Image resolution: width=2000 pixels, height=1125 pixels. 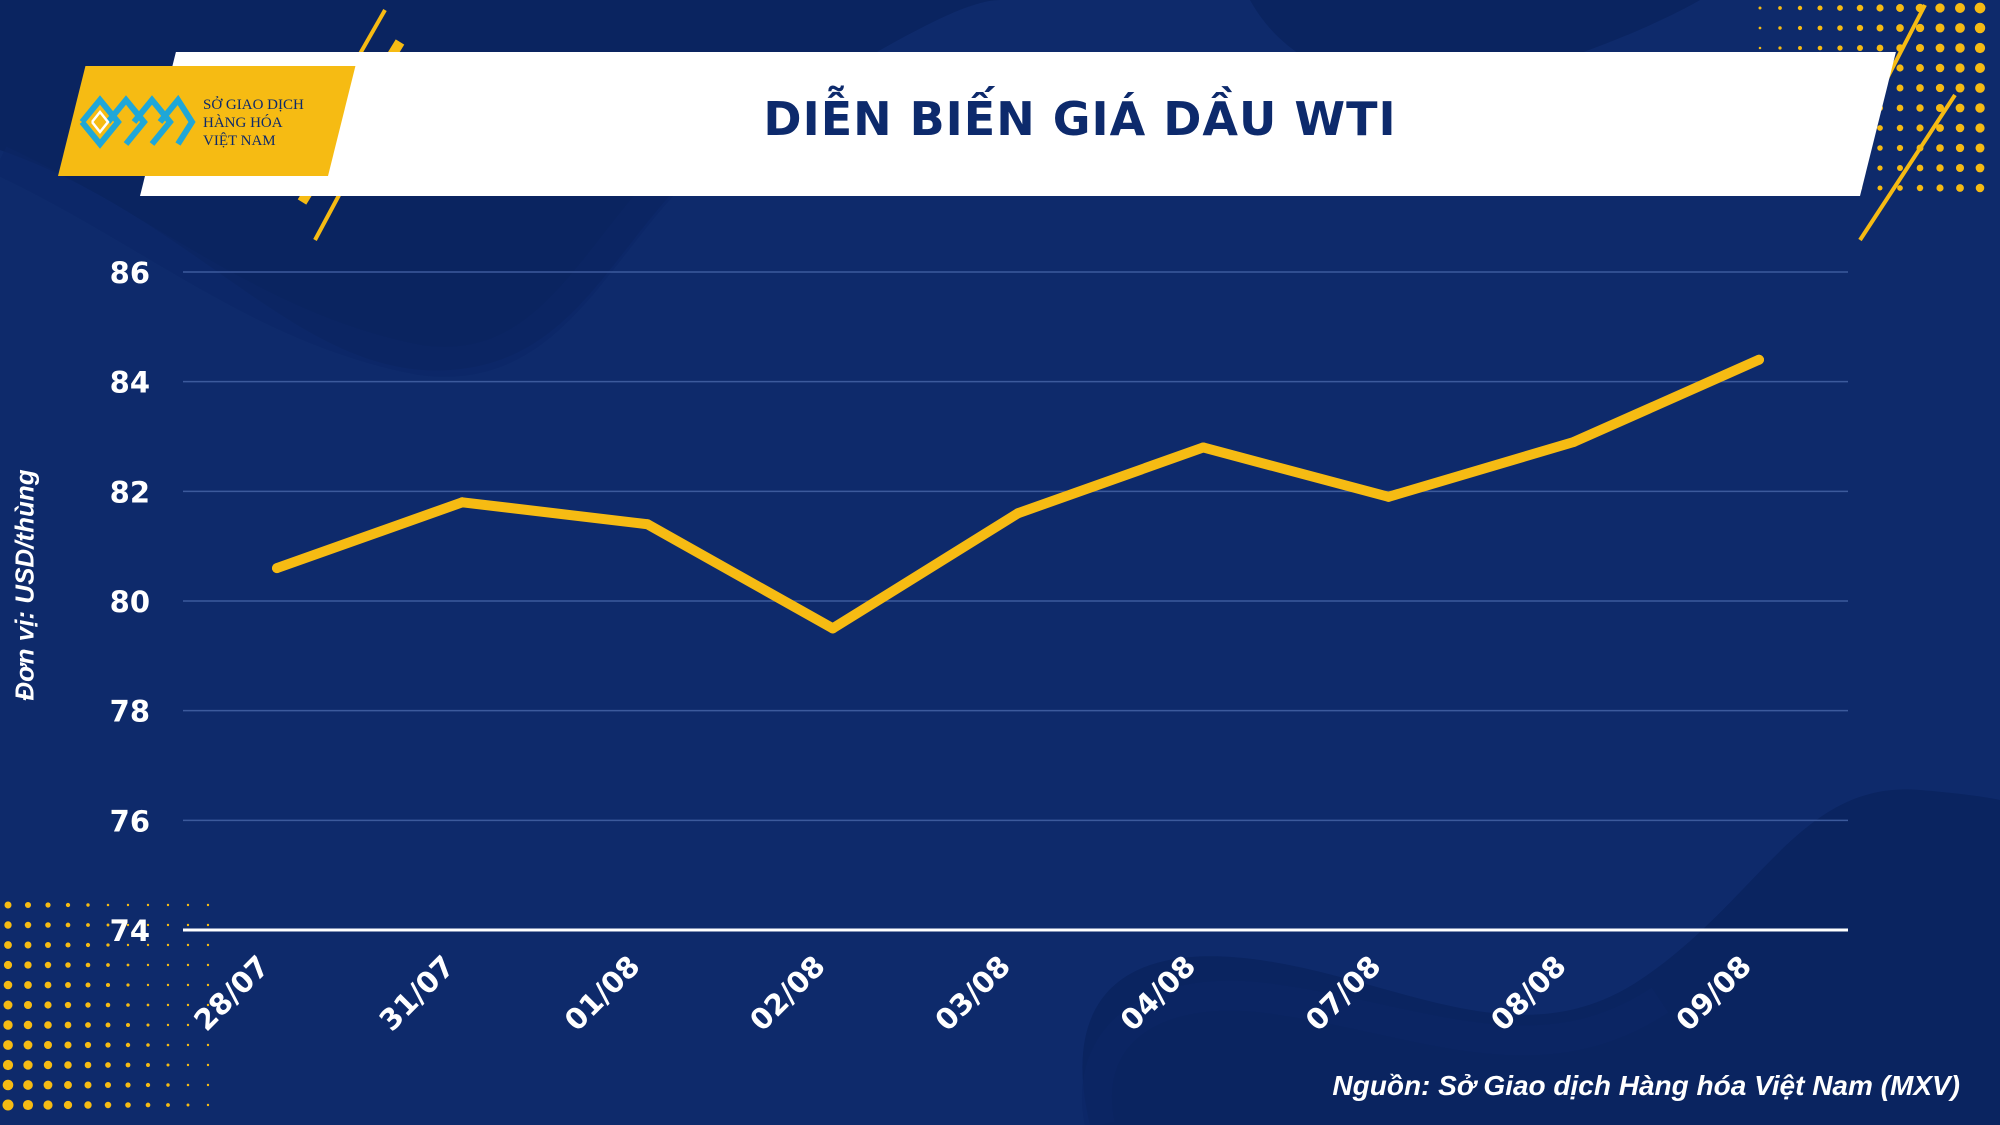 I want to click on y-axis-label: Đơn vị: USD/thùng, so click(x=24, y=585).